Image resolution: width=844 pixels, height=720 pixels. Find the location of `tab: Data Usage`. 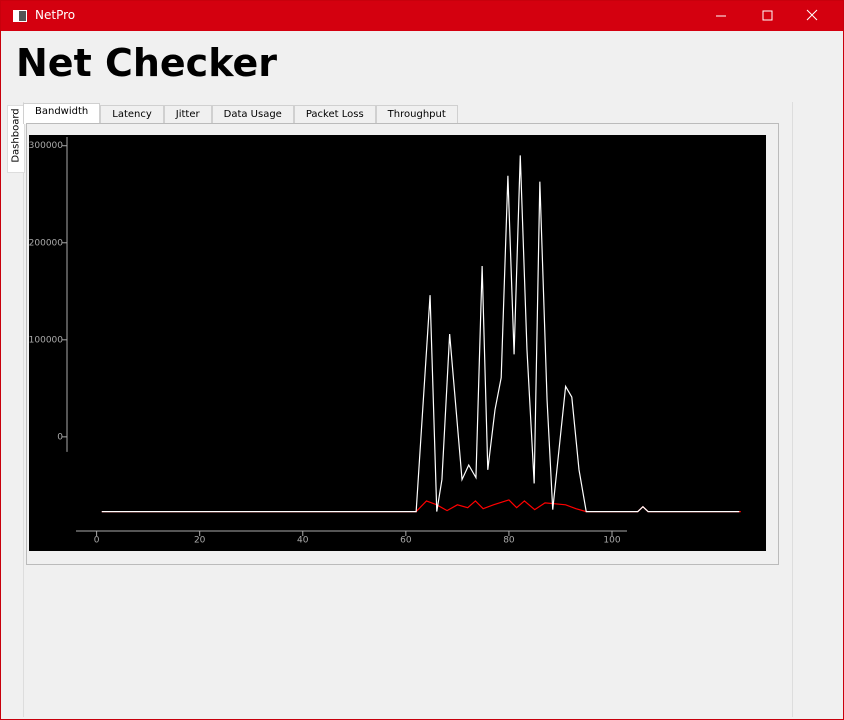

tab: Data Usage is located at coordinates (252, 114).